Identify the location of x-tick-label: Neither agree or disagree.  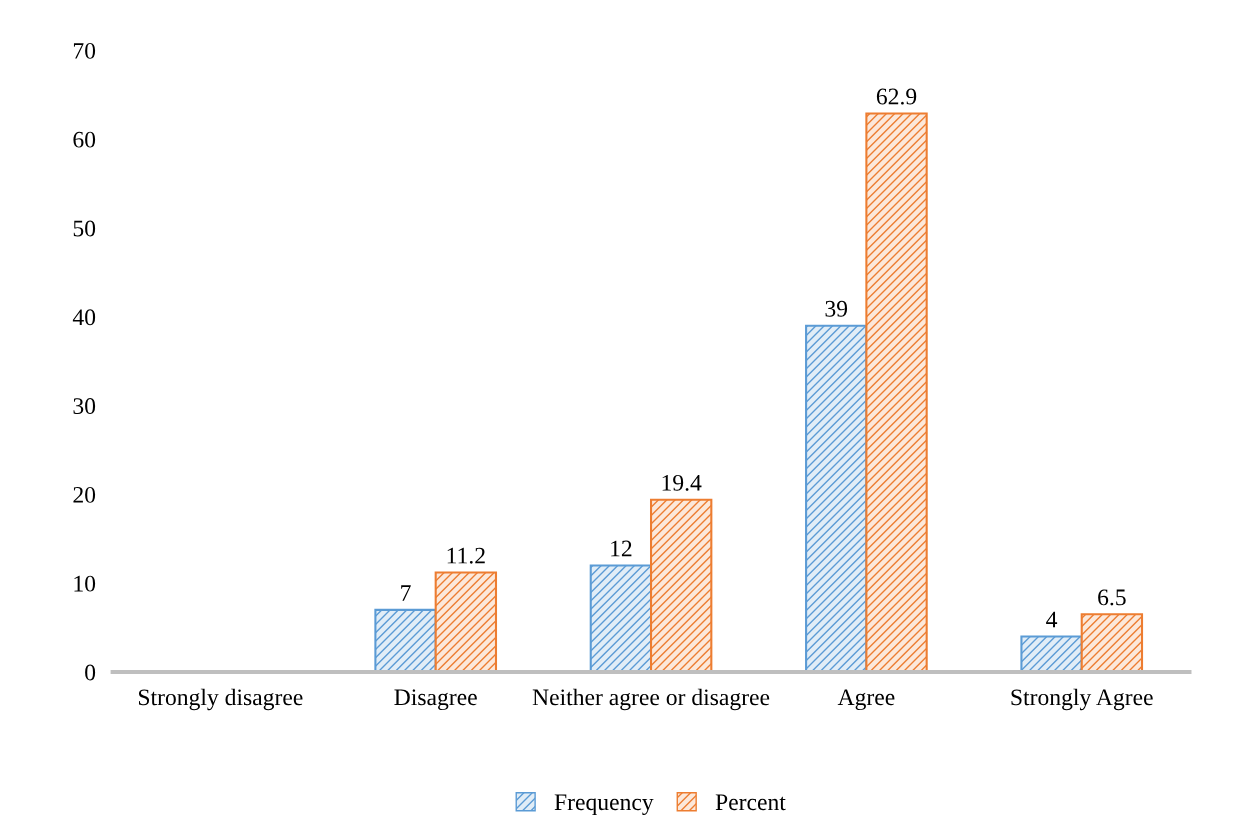
(651, 699).